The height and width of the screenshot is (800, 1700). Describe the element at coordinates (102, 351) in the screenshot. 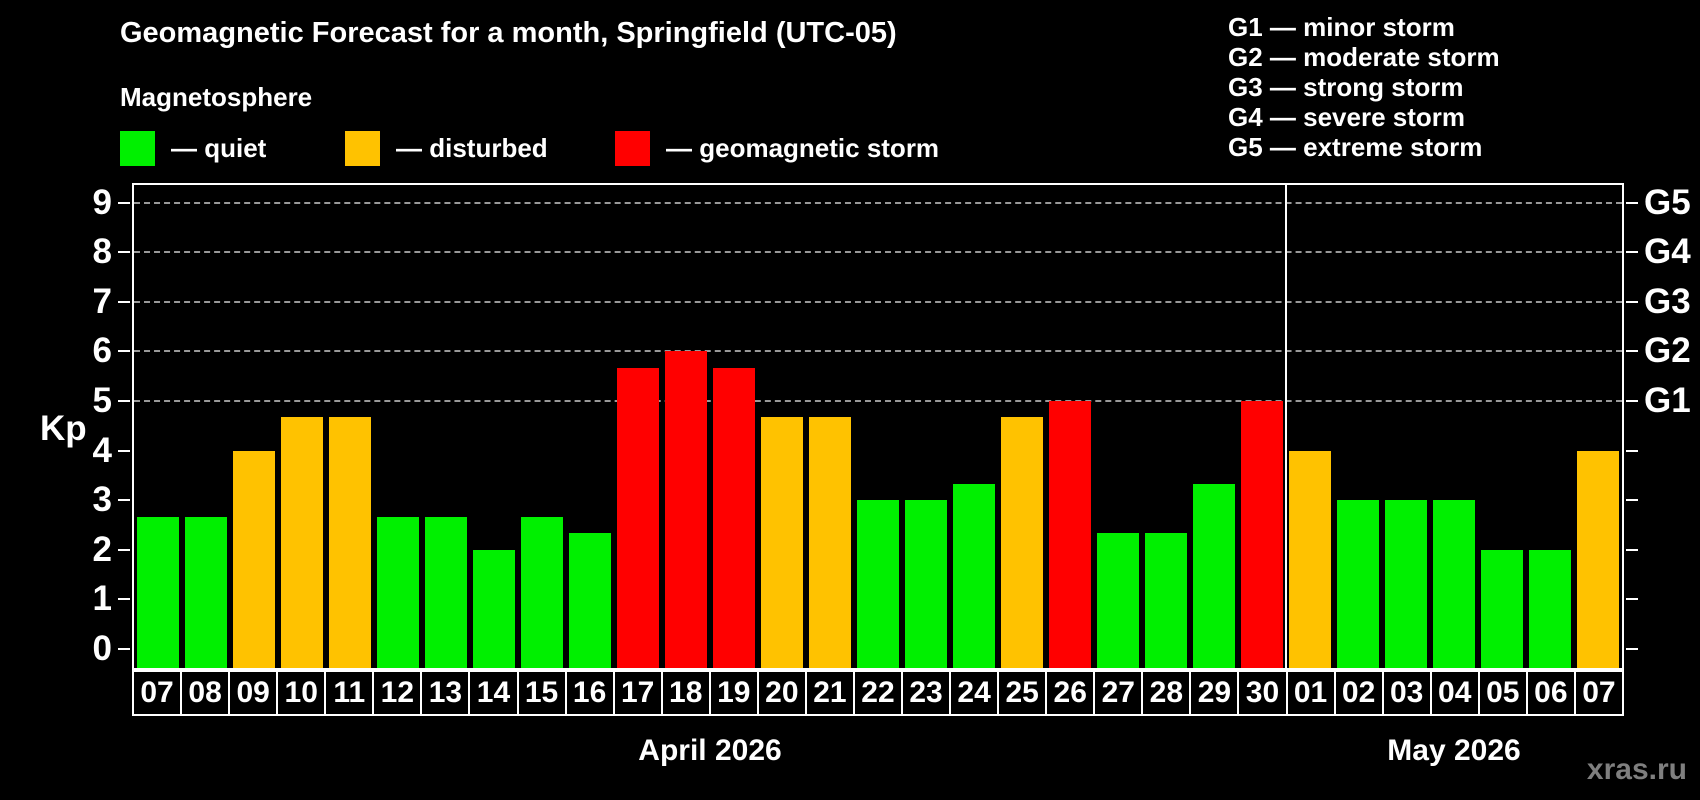

I see `y-tick-label-6: 6` at that location.